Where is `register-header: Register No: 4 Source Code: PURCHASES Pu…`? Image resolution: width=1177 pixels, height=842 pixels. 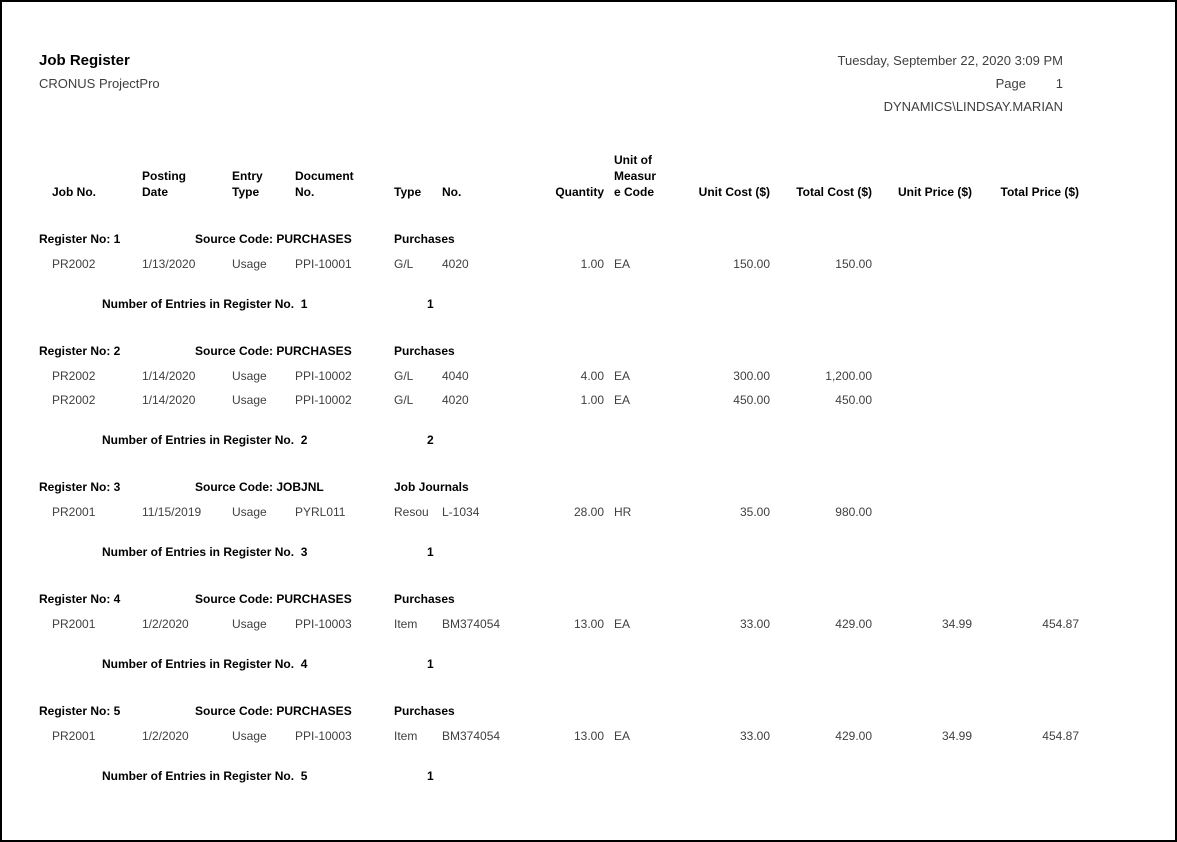
register-header: Register No: 4 Source Code: PURCHASES Pu… is located at coordinates (559, 599).